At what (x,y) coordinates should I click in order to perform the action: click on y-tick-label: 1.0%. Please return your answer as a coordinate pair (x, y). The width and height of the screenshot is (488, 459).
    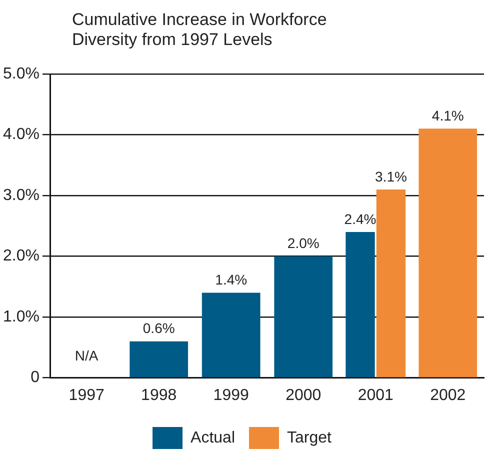
    Looking at the image, I should click on (21, 317).